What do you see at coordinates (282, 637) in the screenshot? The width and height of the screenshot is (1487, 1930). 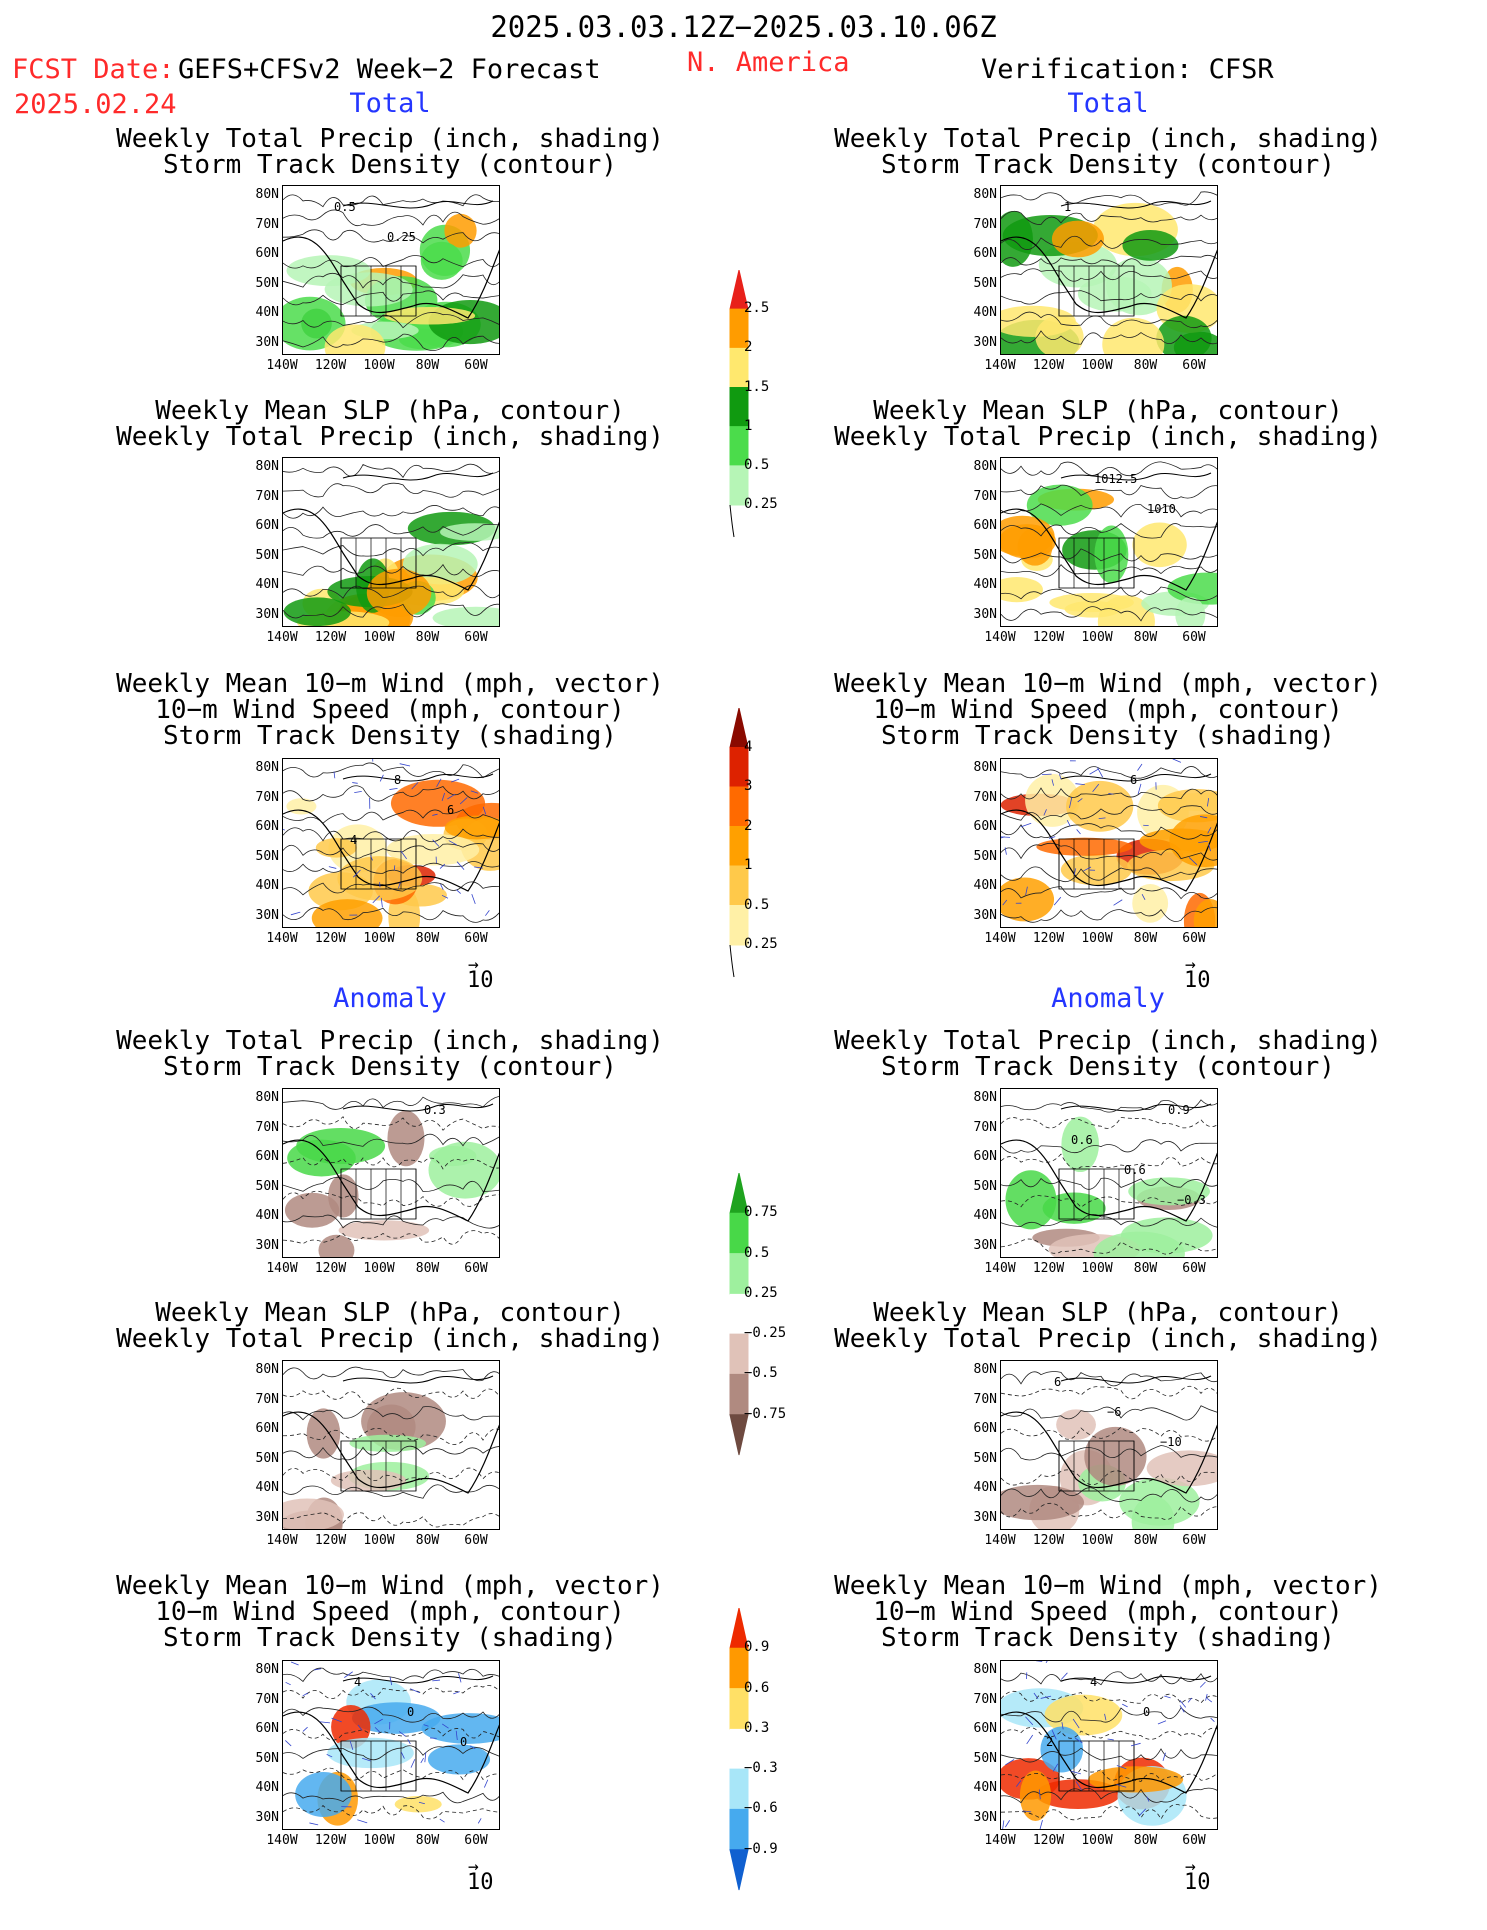 I see `lon-tick-label: 140W` at bounding box center [282, 637].